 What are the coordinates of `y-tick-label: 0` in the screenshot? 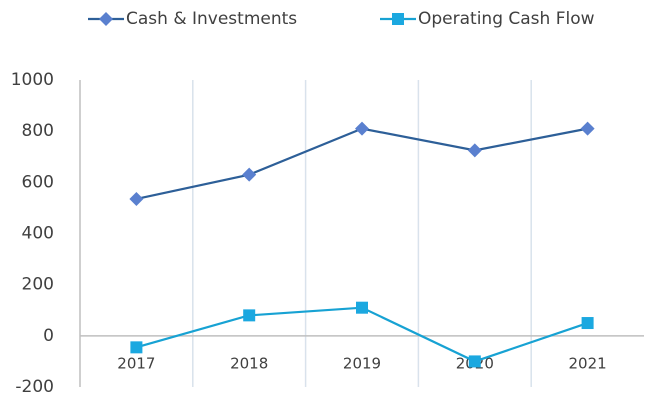 It's located at (48, 336).